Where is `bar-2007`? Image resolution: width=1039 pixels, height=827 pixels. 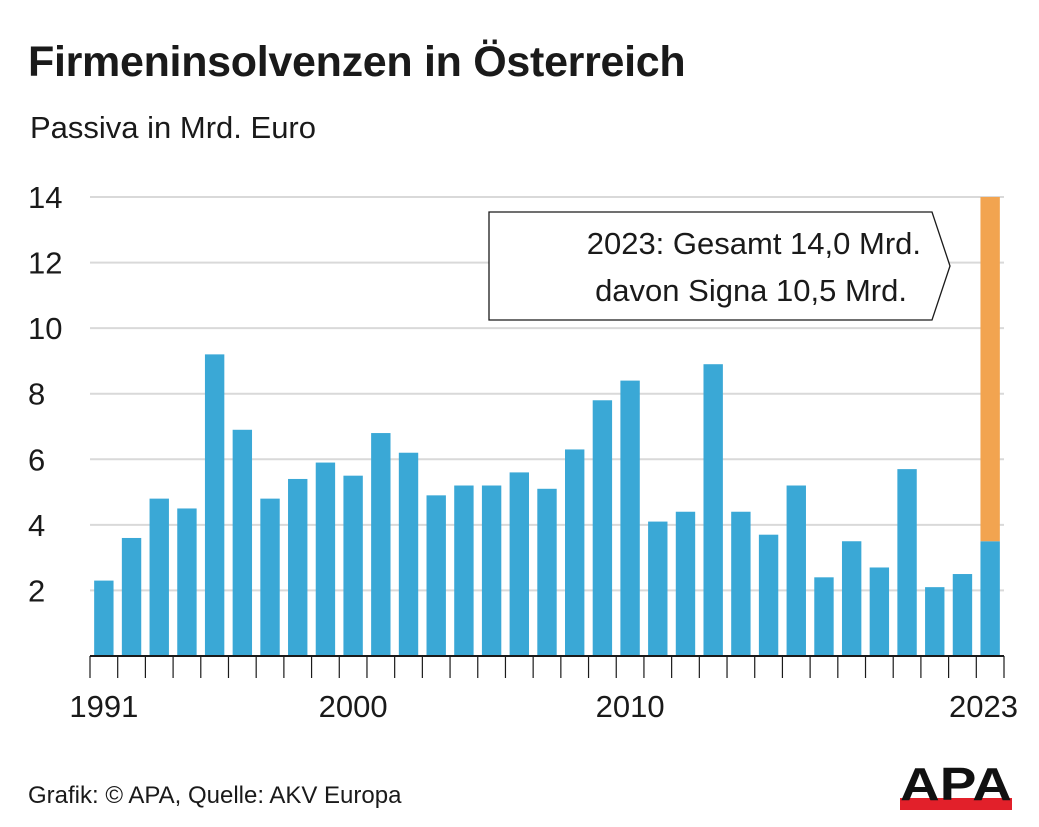 bar-2007 is located at coordinates (547, 572).